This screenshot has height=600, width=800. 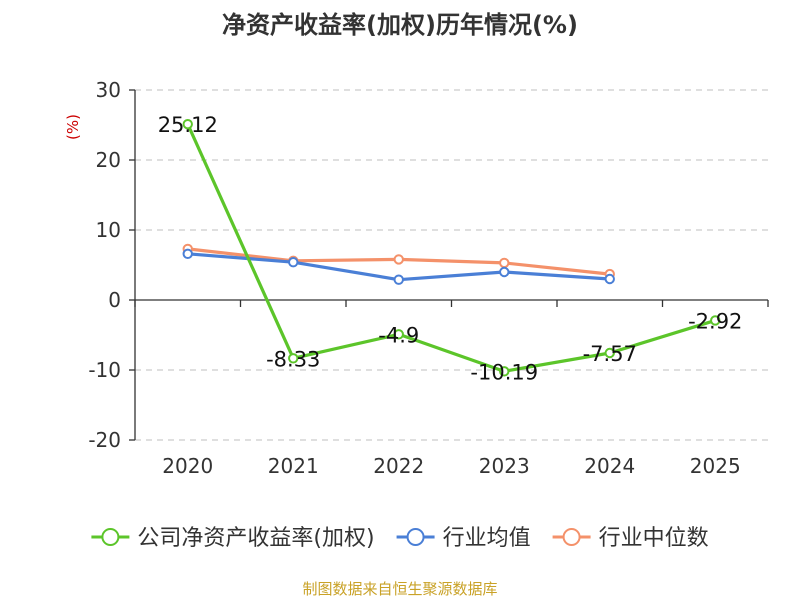 I want to click on y-tick-label: -10, so click(x=104, y=370).